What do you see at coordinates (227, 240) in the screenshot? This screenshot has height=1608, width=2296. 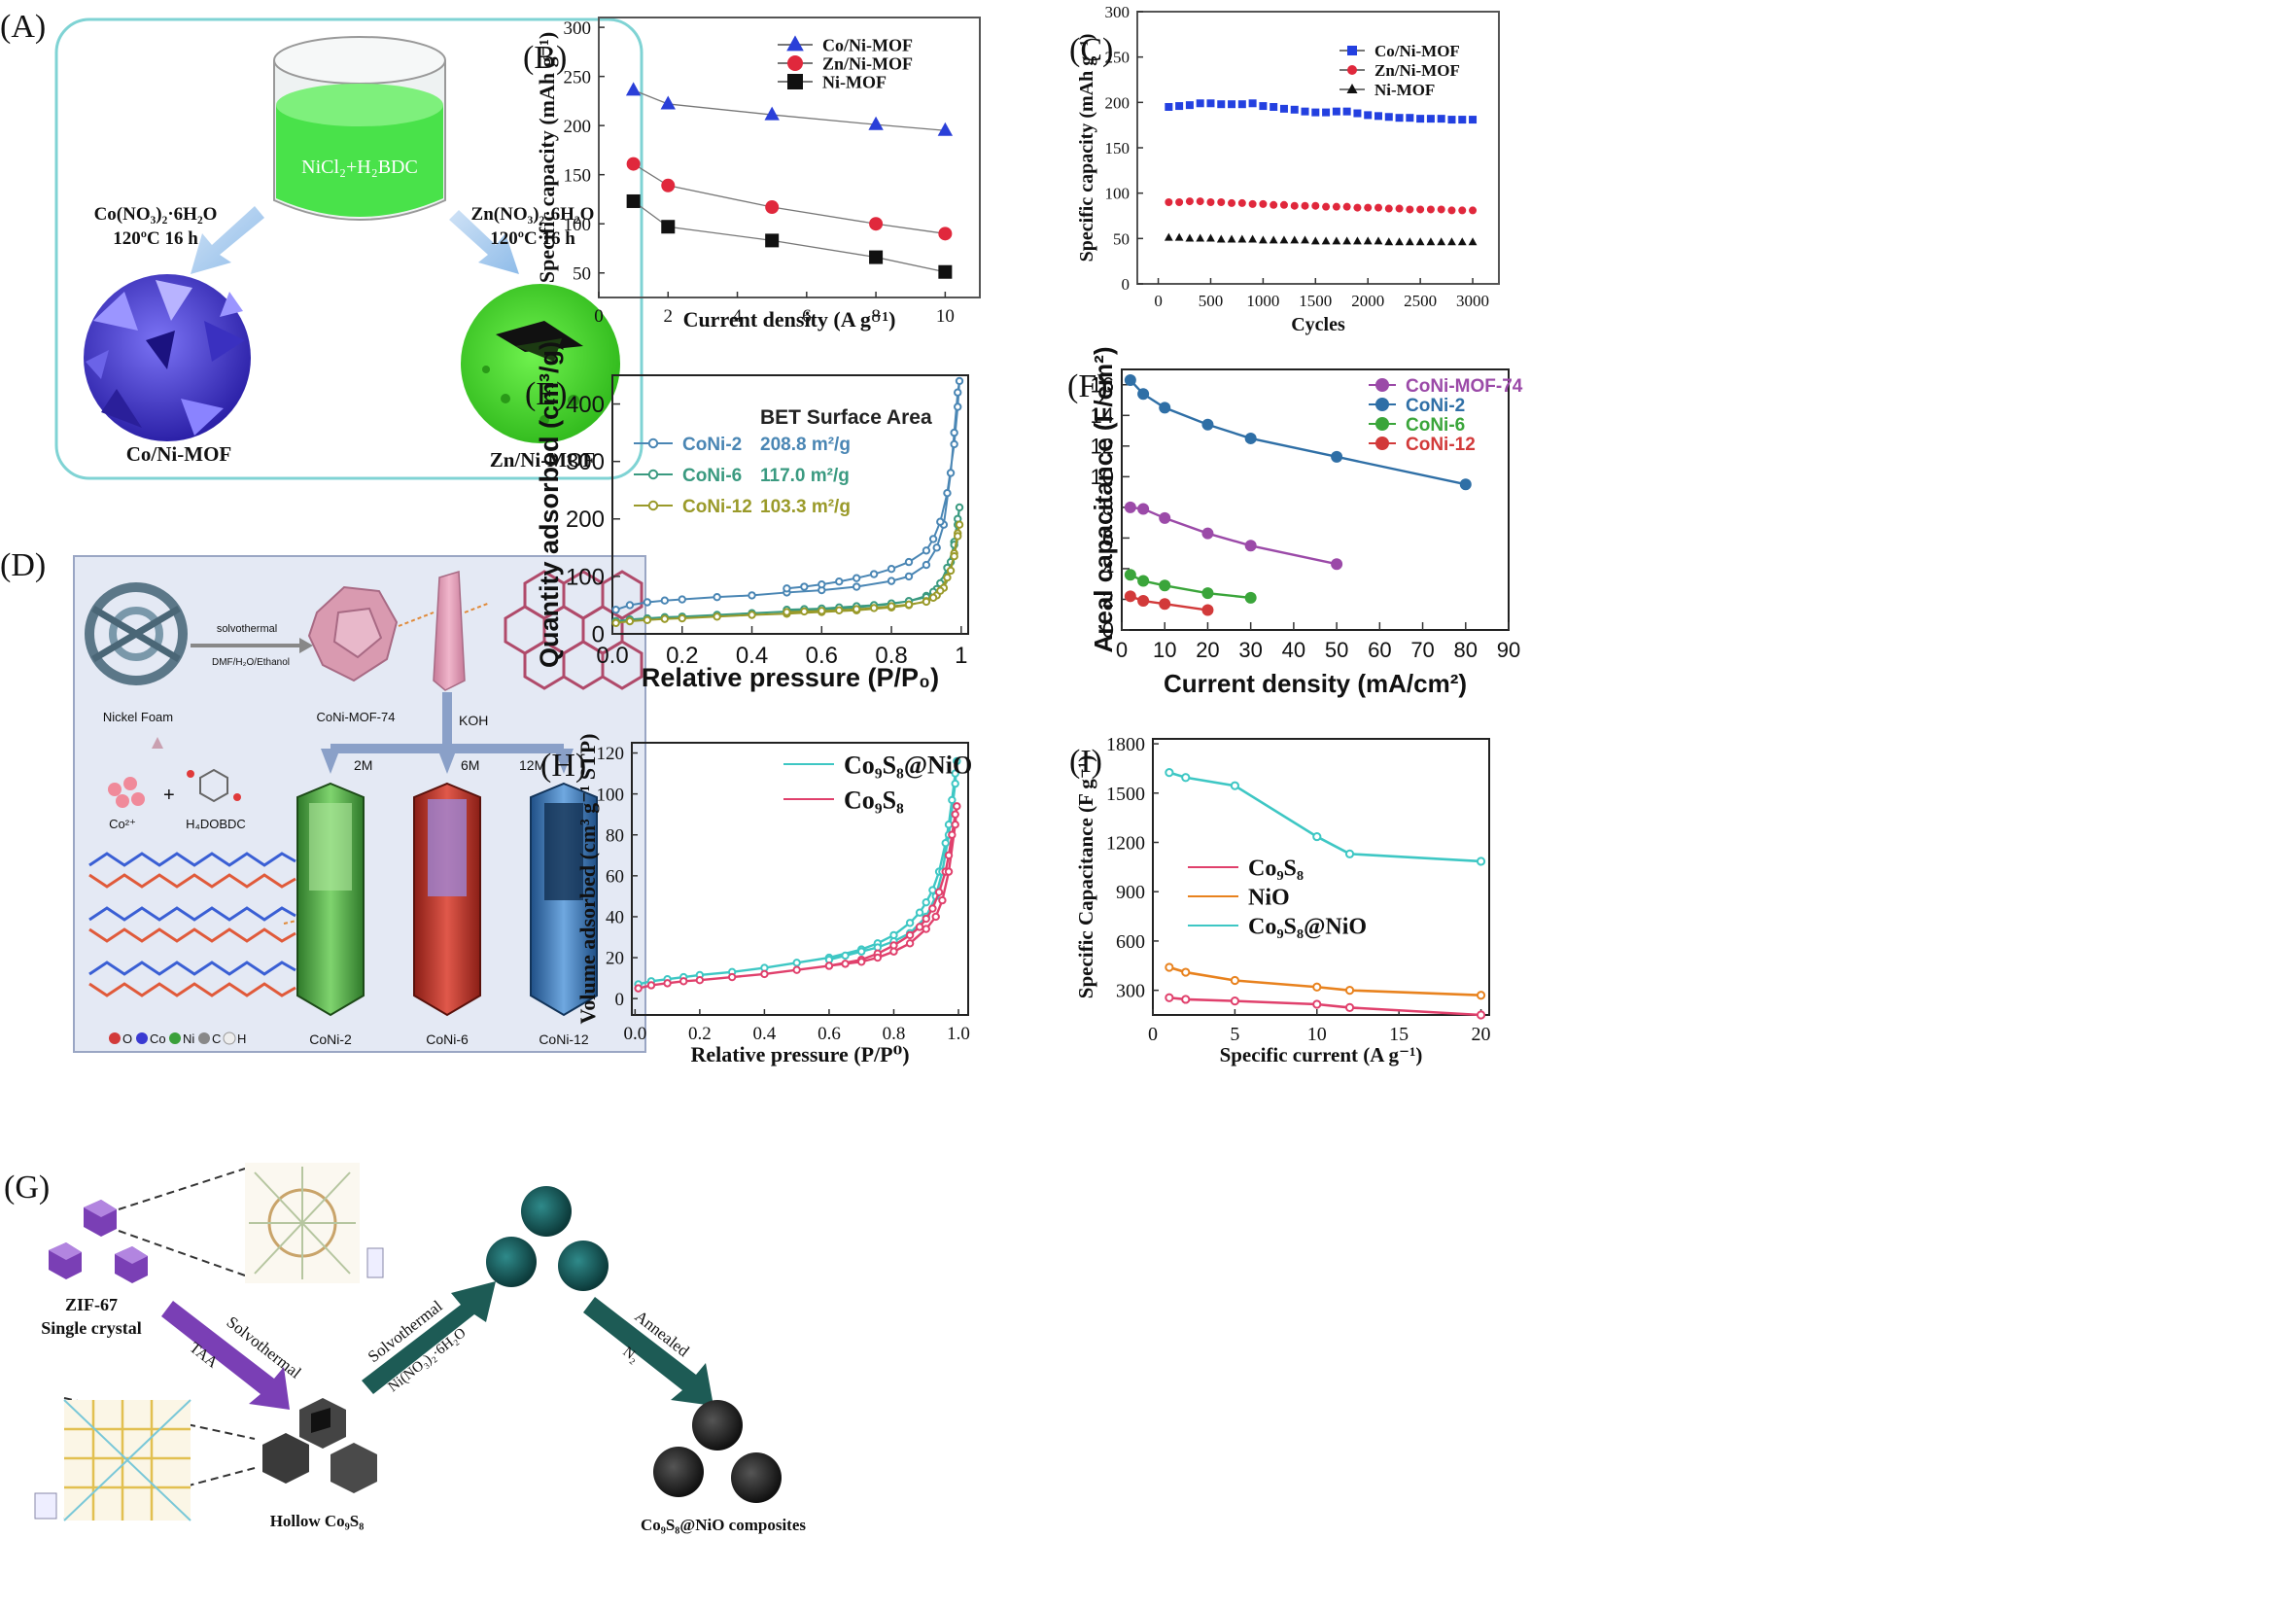 I see `arrow-left-icon` at bounding box center [227, 240].